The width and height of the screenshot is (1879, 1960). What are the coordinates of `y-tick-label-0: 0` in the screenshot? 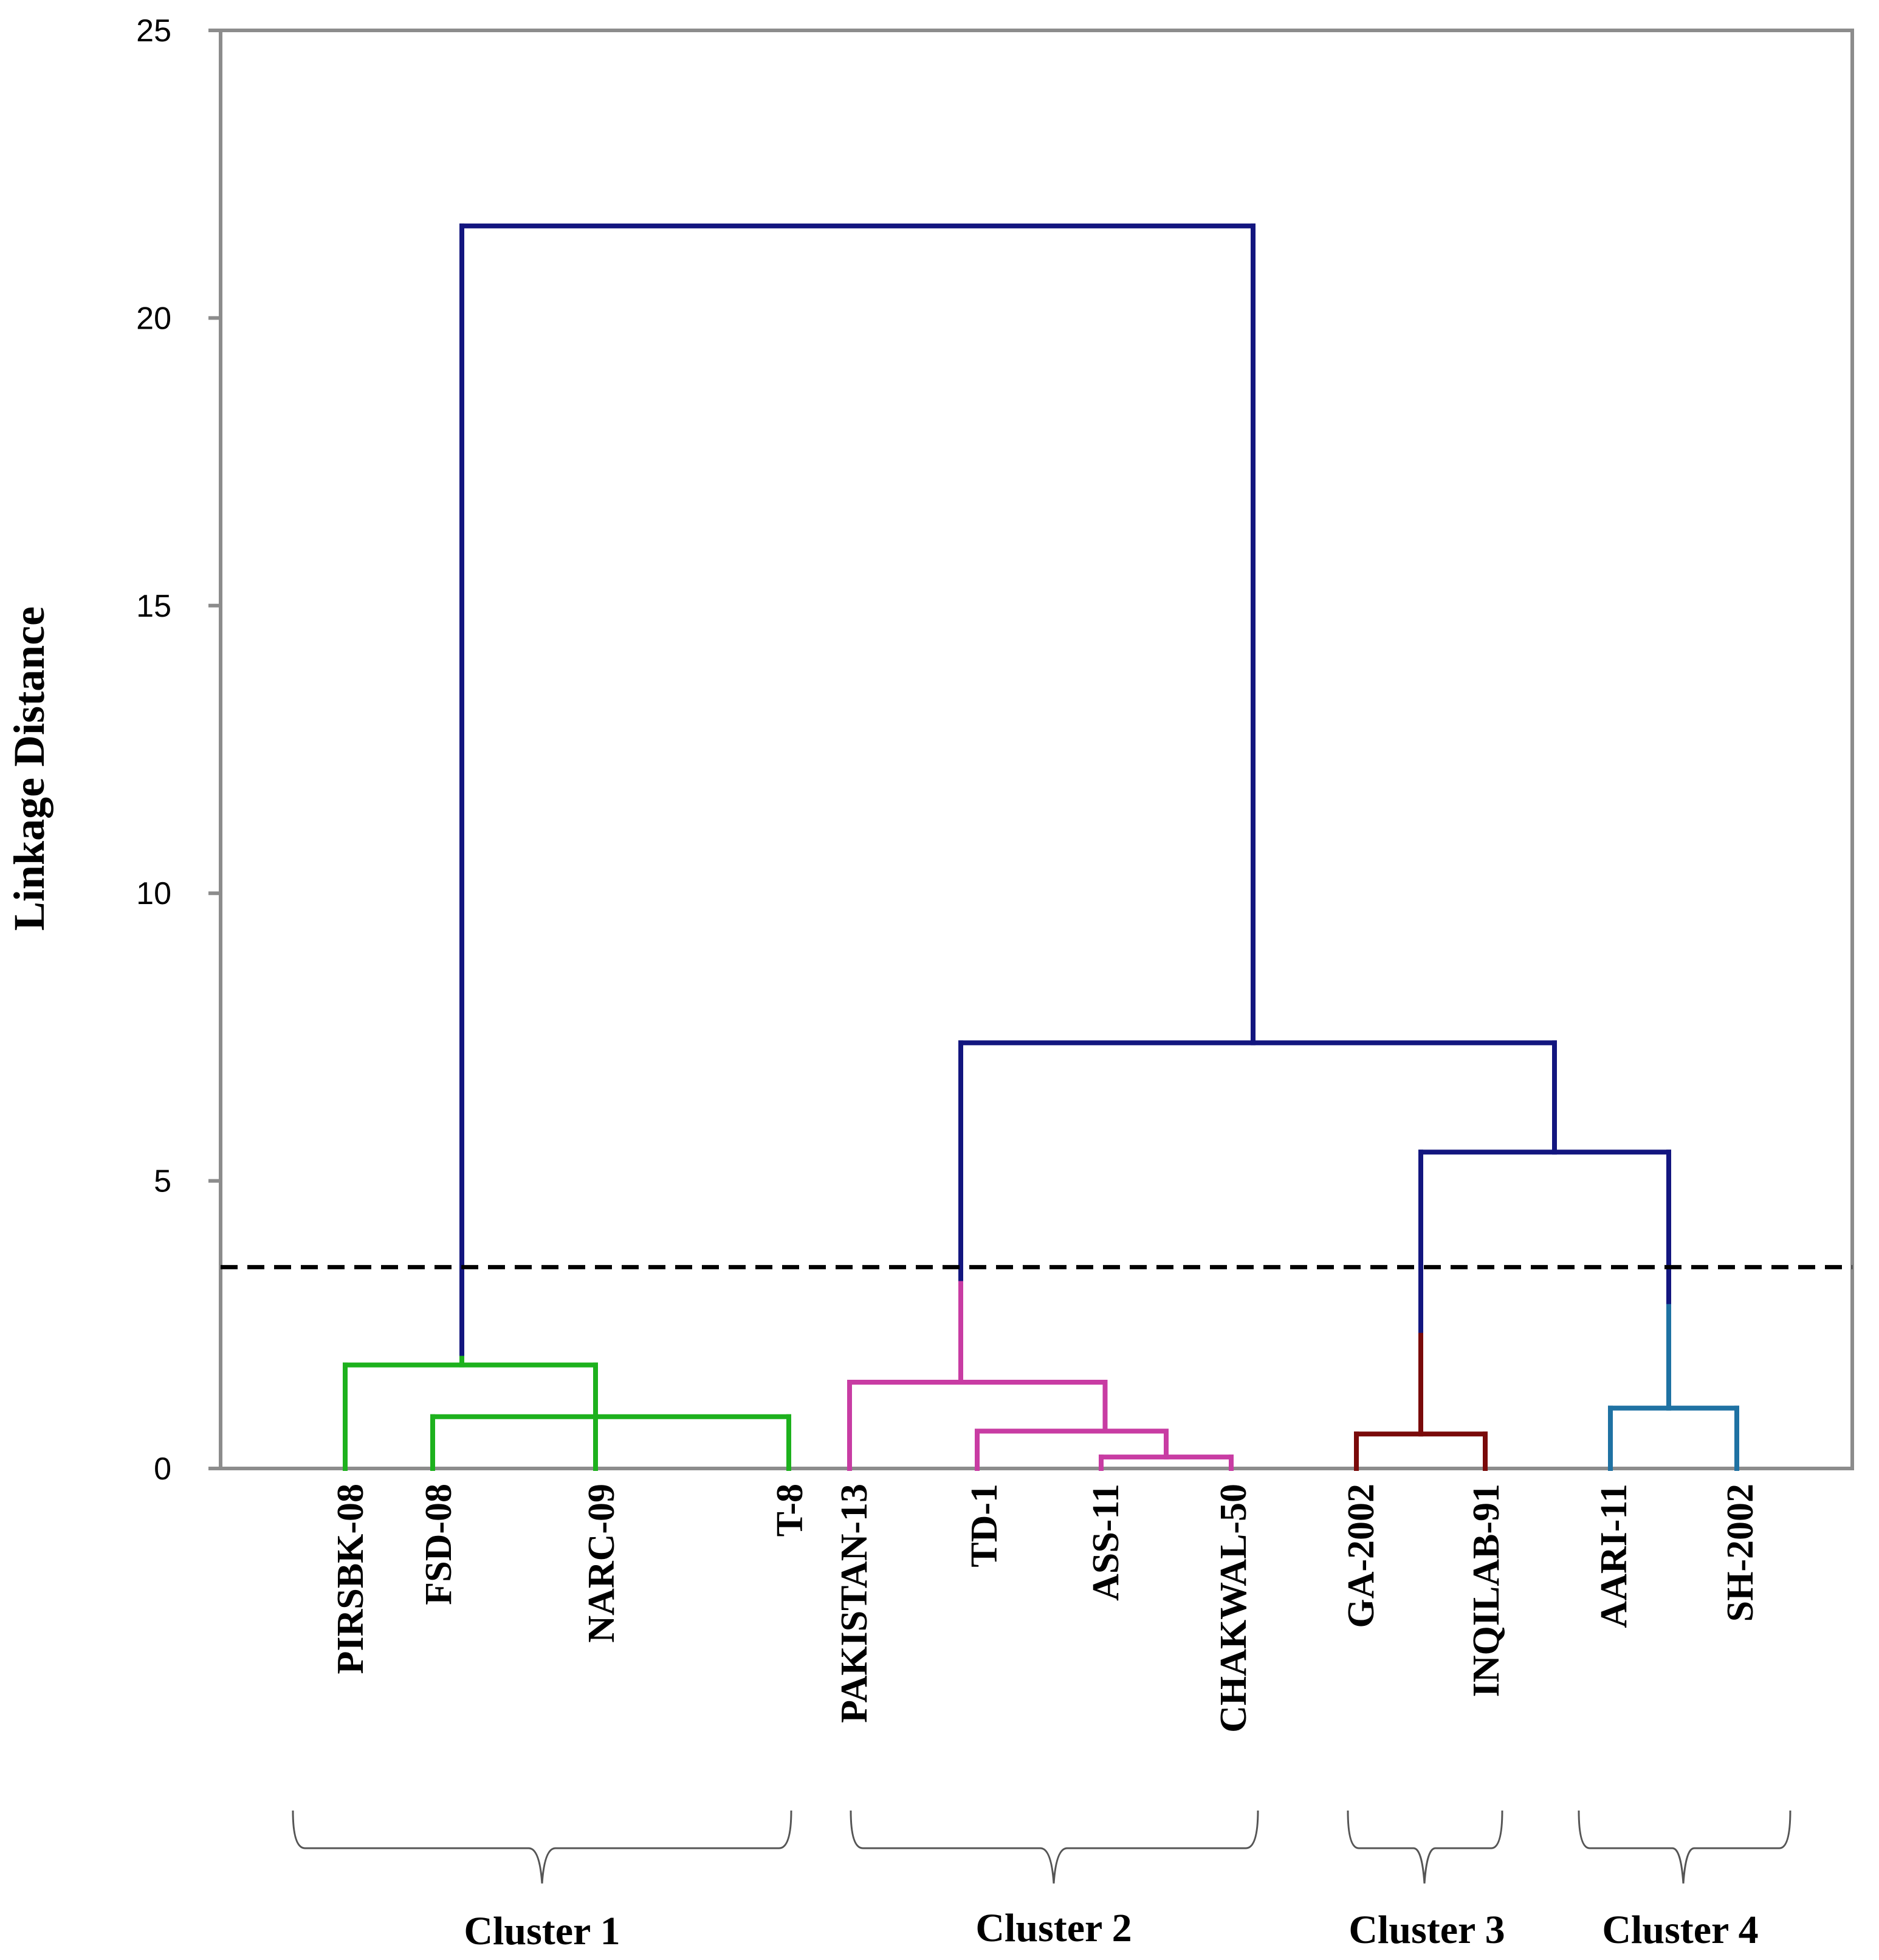 It's located at (162, 1469).